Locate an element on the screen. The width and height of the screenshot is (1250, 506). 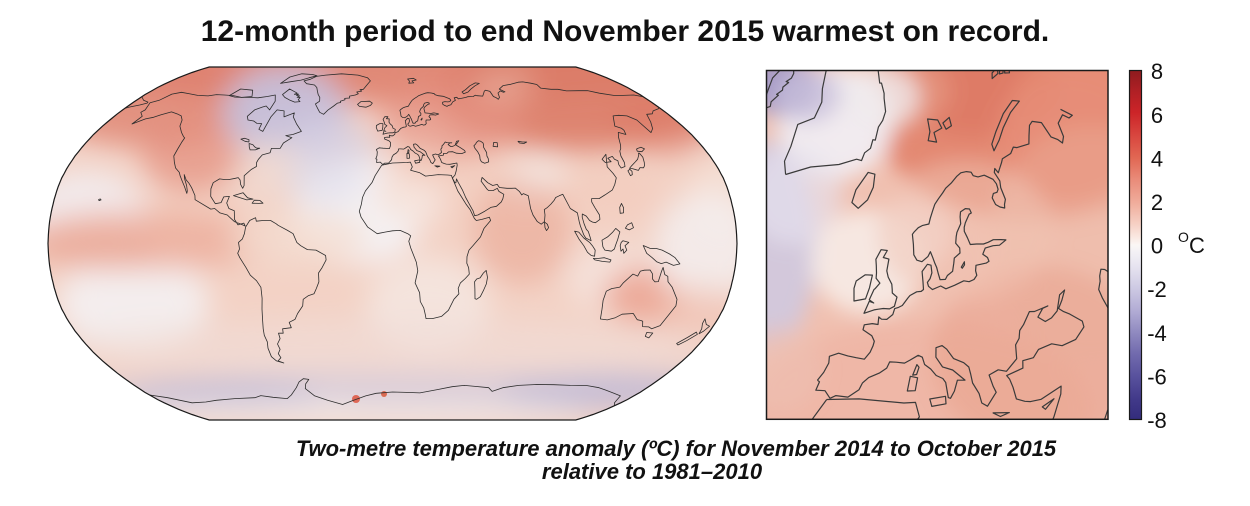
svg-text: 2 is located at coordinates (1157, 202).